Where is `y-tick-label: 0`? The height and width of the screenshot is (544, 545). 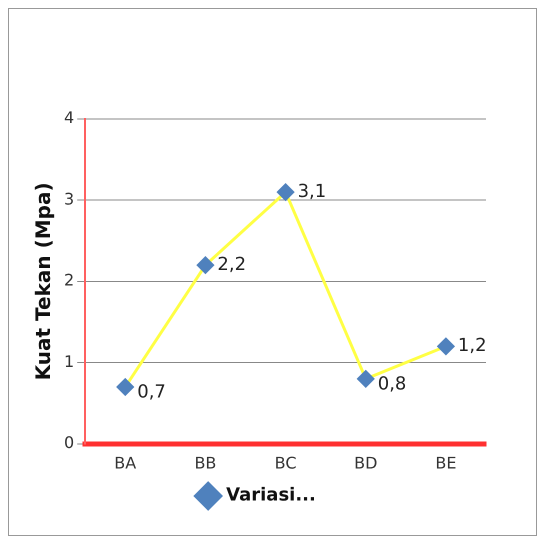
y-tick-label: 0 is located at coordinates (69, 442).